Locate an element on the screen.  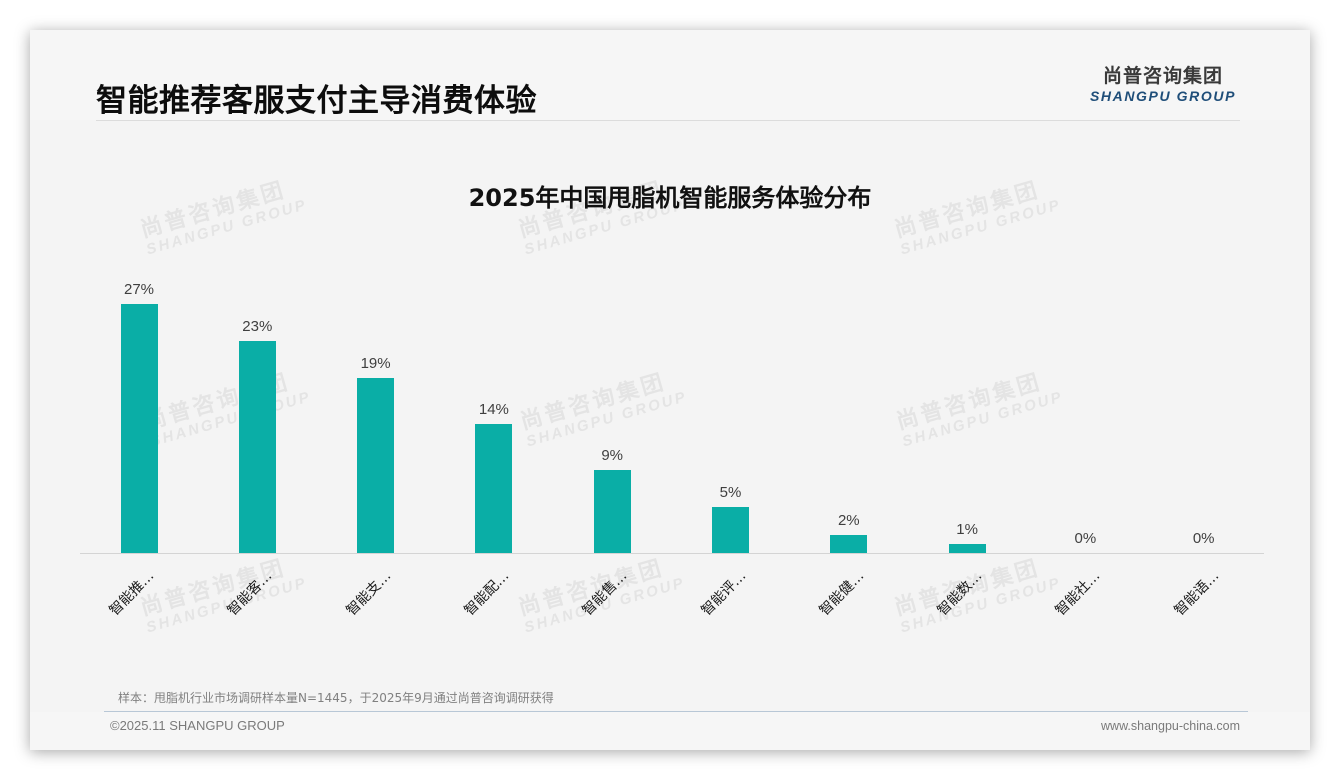
bar-value-label: 23% is located at coordinates (257, 326).